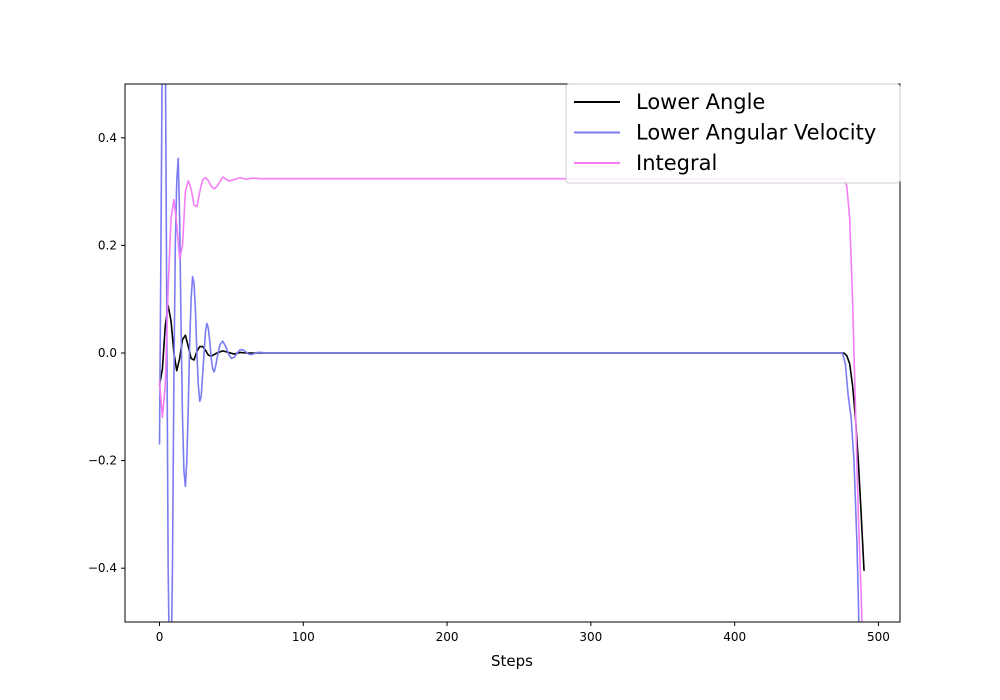  What do you see at coordinates (734, 637) in the screenshot?
I see `x-tick-label: 400` at bounding box center [734, 637].